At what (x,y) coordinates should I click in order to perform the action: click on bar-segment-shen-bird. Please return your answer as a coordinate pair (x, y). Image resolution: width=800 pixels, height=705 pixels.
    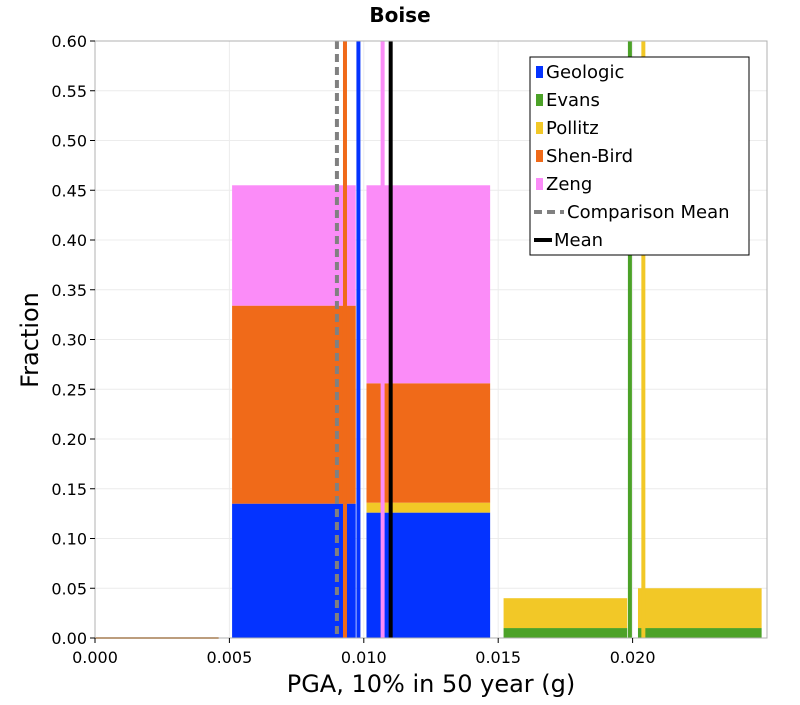
    Looking at the image, I should click on (428, 443).